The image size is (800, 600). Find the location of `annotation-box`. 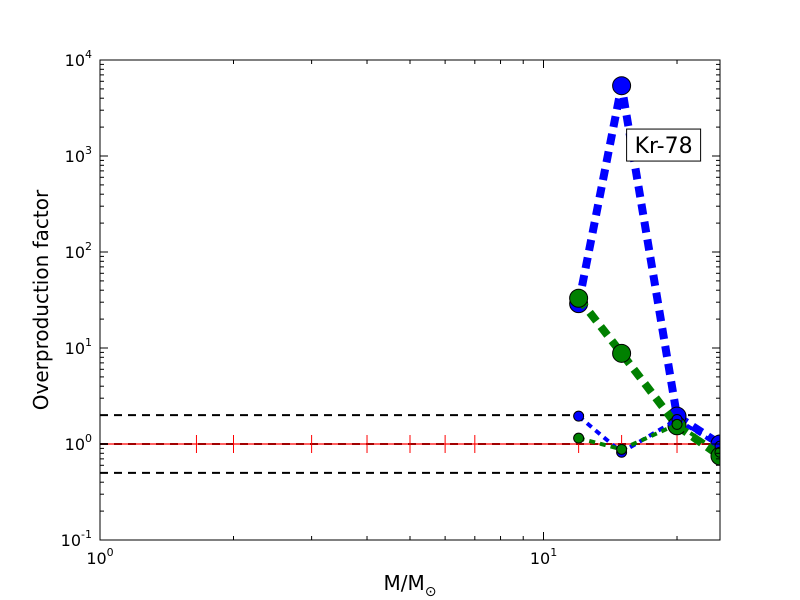

annotation-box is located at coordinates (664, 145).